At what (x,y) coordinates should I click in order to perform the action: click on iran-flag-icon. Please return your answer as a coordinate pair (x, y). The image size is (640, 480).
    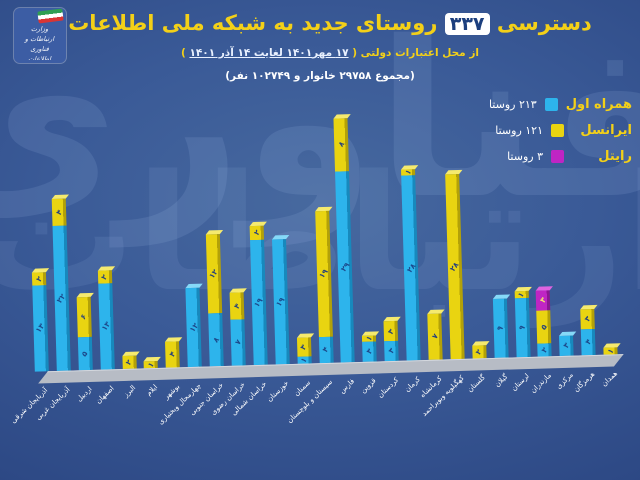
    Looking at the image, I should click on (50, 16).